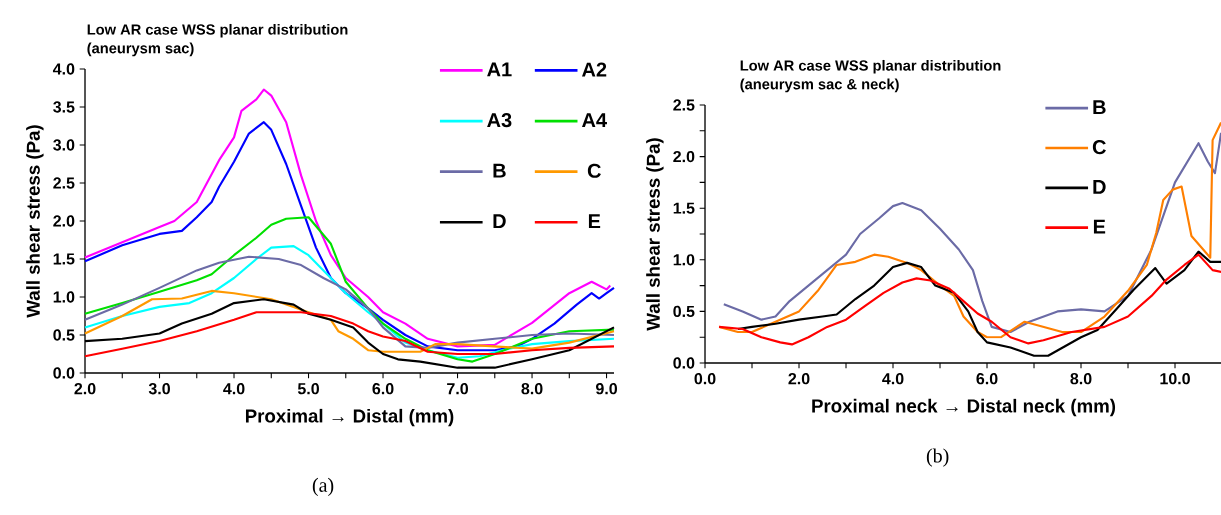 The height and width of the screenshot is (515, 1221). Describe the element at coordinates (308, 389) in the screenshot. I see `x-tick-label: 5.0` at that location.